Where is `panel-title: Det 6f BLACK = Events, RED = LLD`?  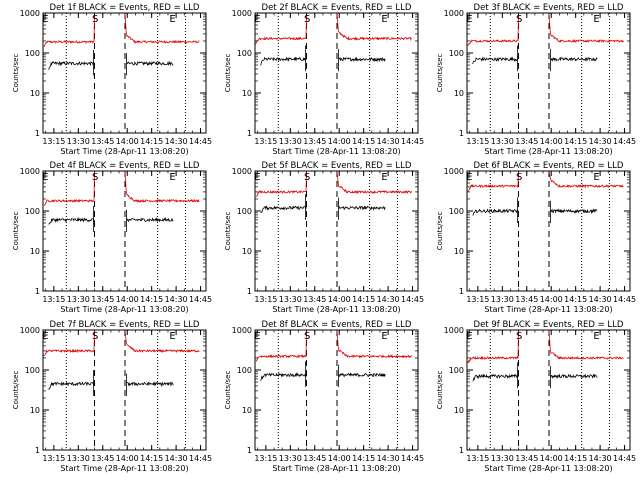
panel-title: Det 6f BLACK = Events, RED = LLD is located at coordinates (549, 166).